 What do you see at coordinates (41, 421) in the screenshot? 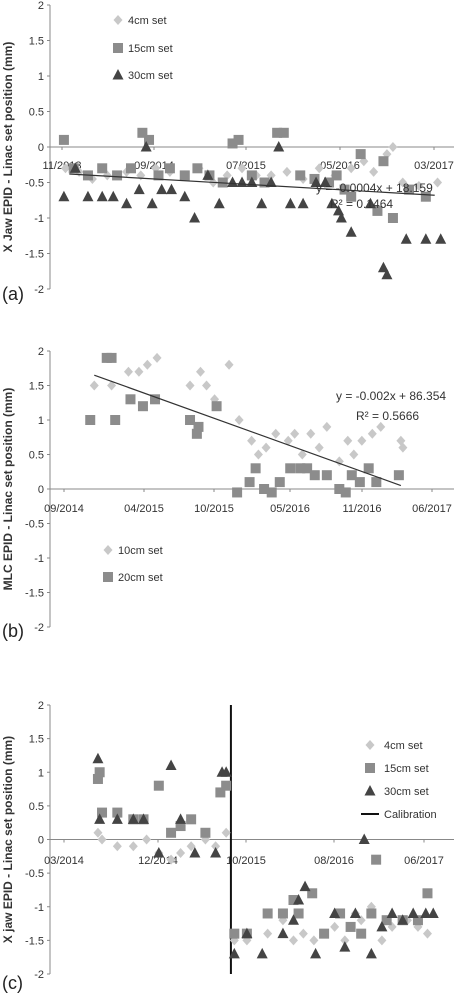
I see `y-tick-label: 1` at bounding box center [41, 421].